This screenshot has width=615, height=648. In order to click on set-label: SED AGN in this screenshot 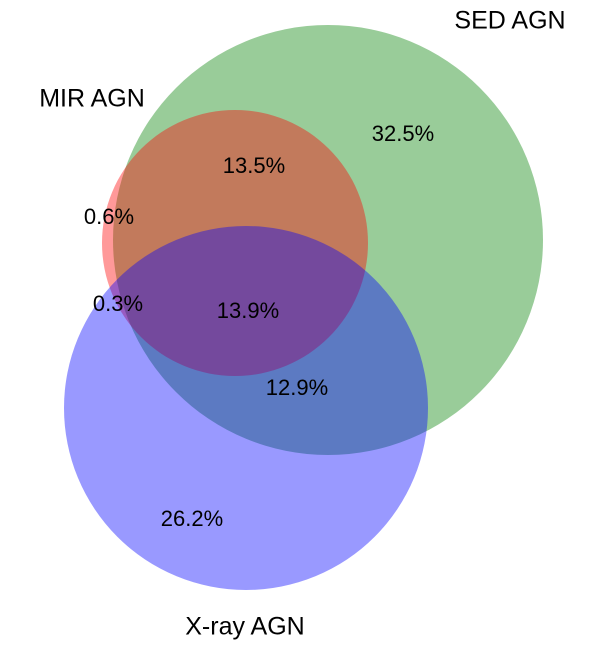, I will do `click(509, 21)`.